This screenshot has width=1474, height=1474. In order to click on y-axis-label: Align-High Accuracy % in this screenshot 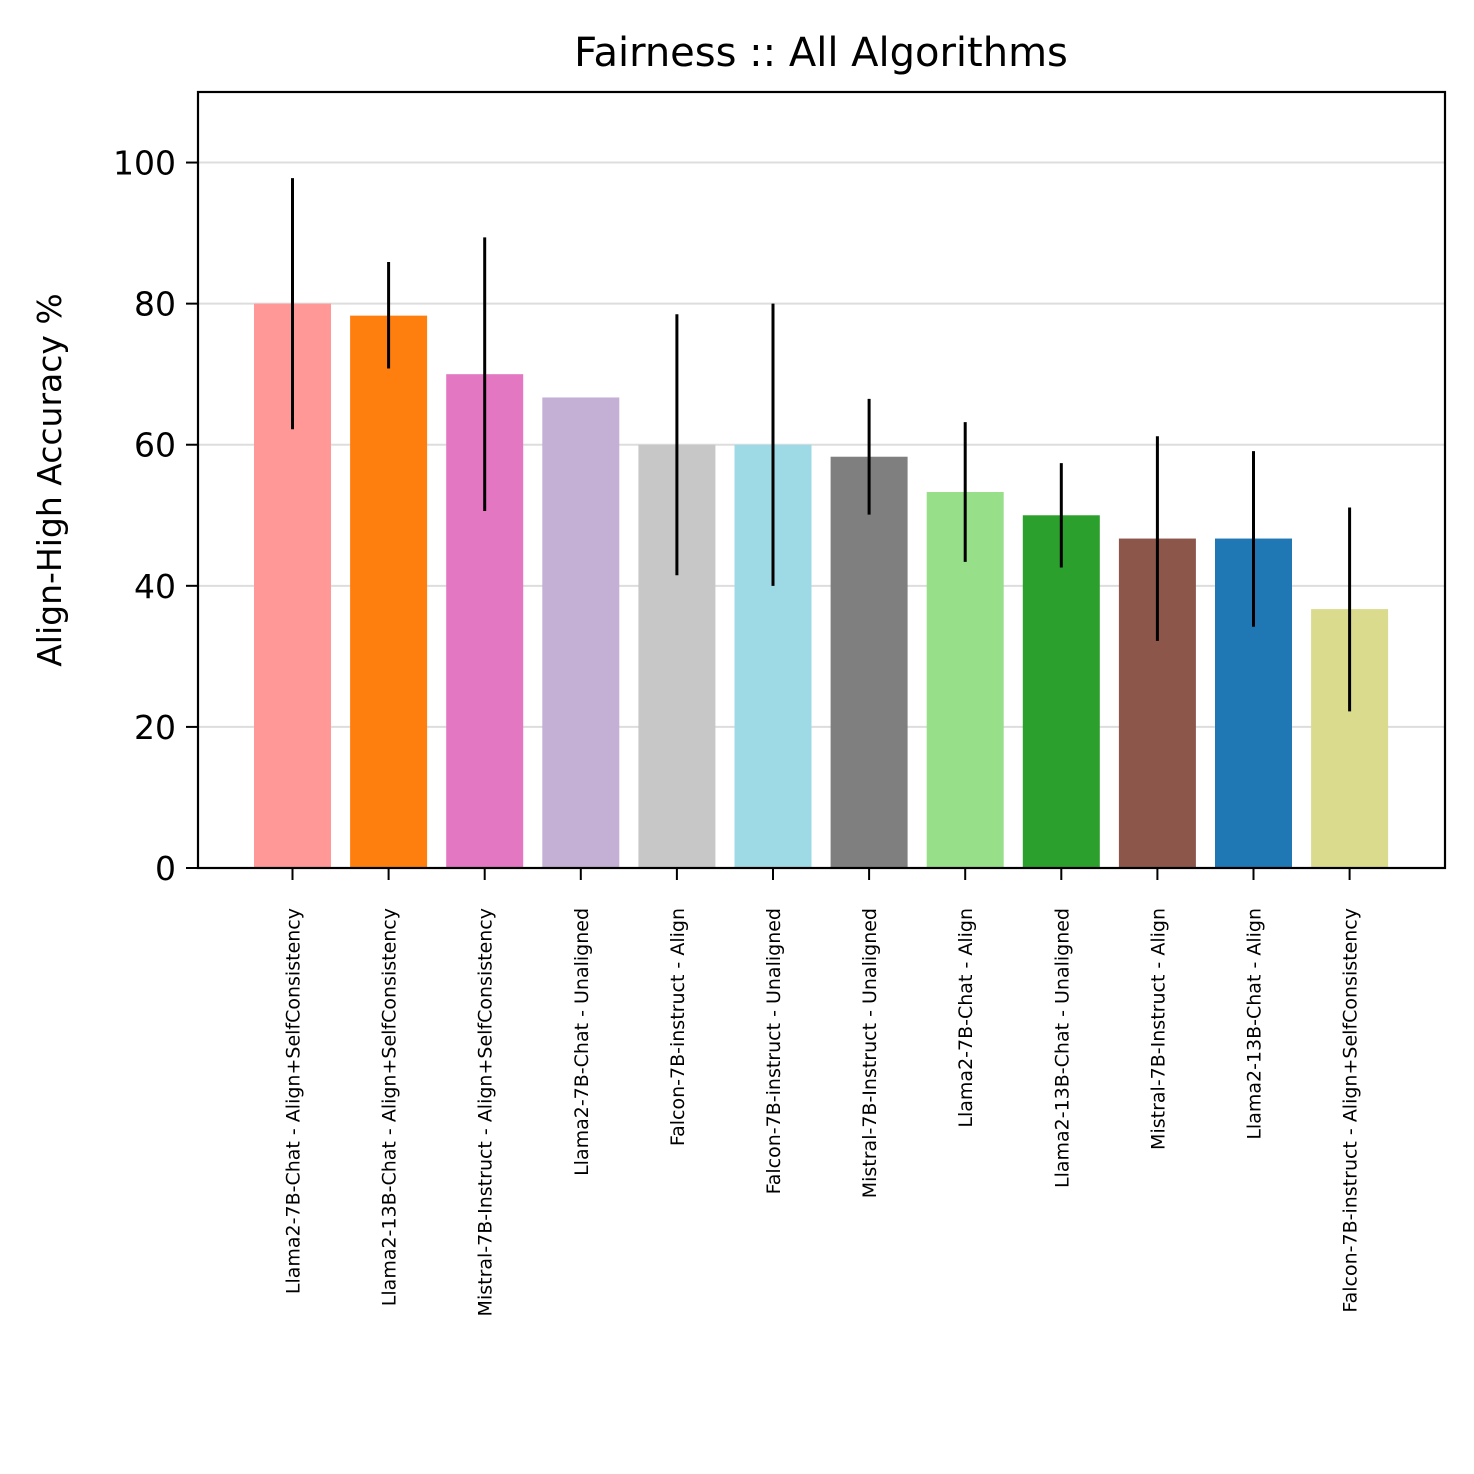, I will do `click(49, 480)`.